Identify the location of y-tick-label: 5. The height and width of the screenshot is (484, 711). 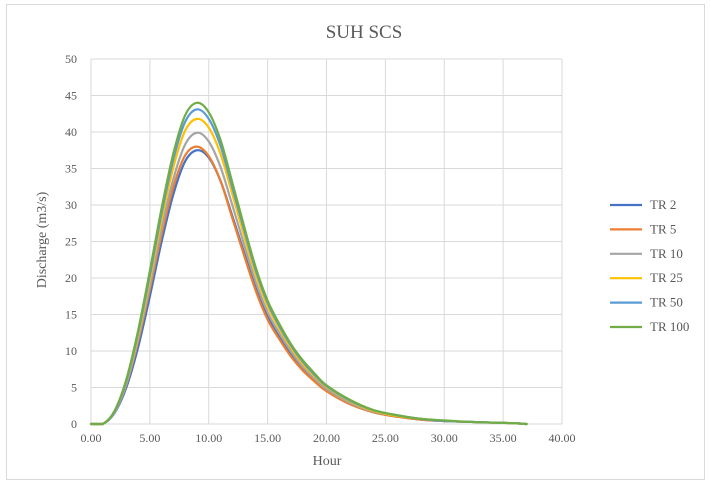
(74, 388).